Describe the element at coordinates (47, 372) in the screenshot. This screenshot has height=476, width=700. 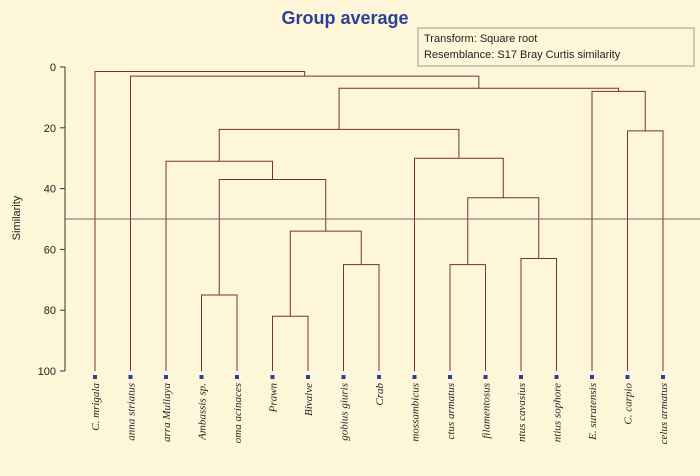
I see `y-tick-label: 100` at that location.